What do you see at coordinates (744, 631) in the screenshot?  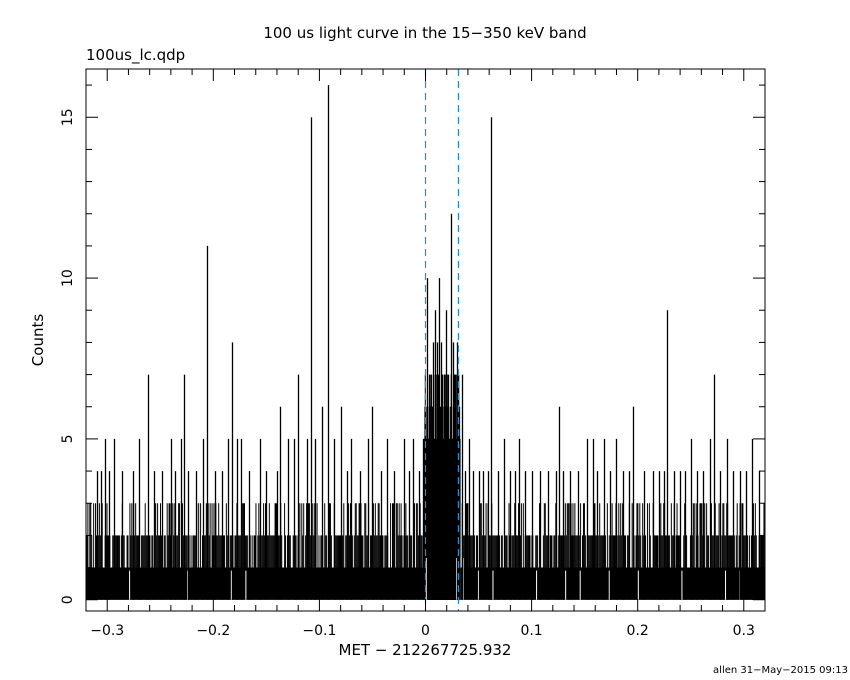 I see `x-tick-label: 0.3` at bounding box center [744, 631].